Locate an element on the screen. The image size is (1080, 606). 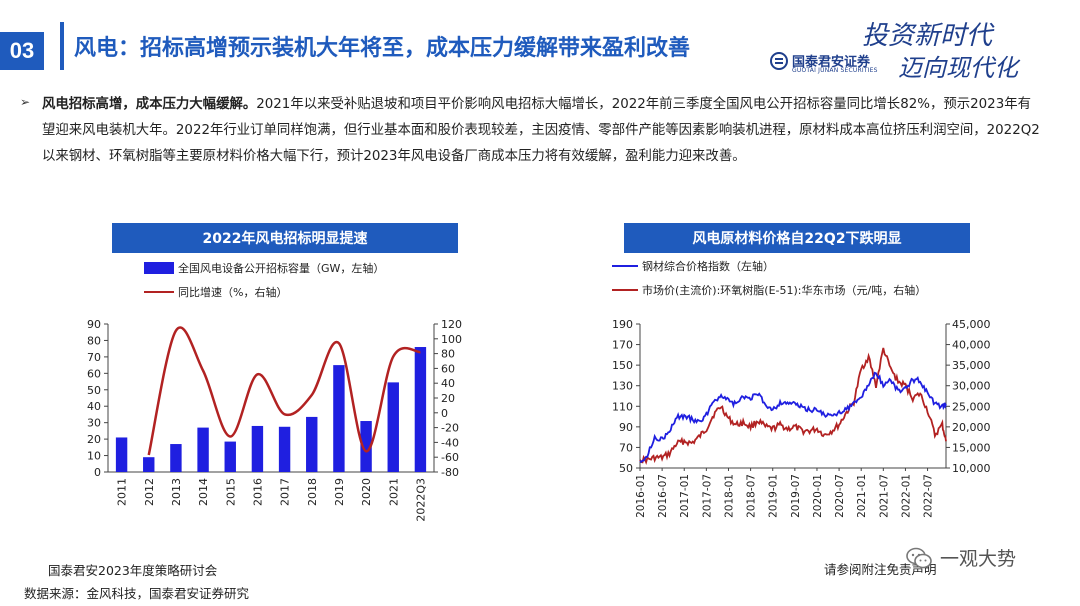
left-tick-label: 40 is located at coordinates (94, 406).